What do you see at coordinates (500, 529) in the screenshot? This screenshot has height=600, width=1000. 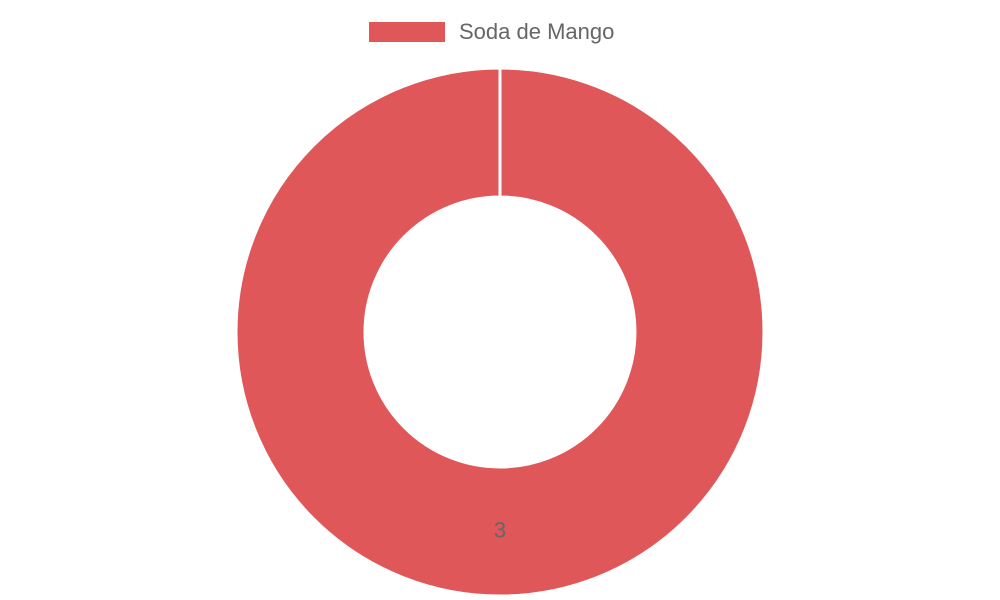 I see `data-label: 3` at bounding box center [500, 529].